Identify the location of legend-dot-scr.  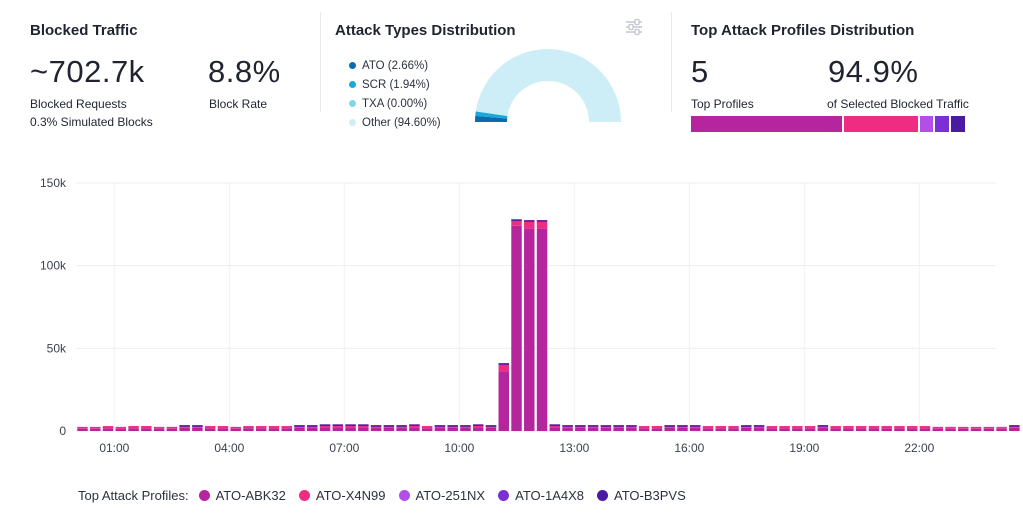
(352, 84).